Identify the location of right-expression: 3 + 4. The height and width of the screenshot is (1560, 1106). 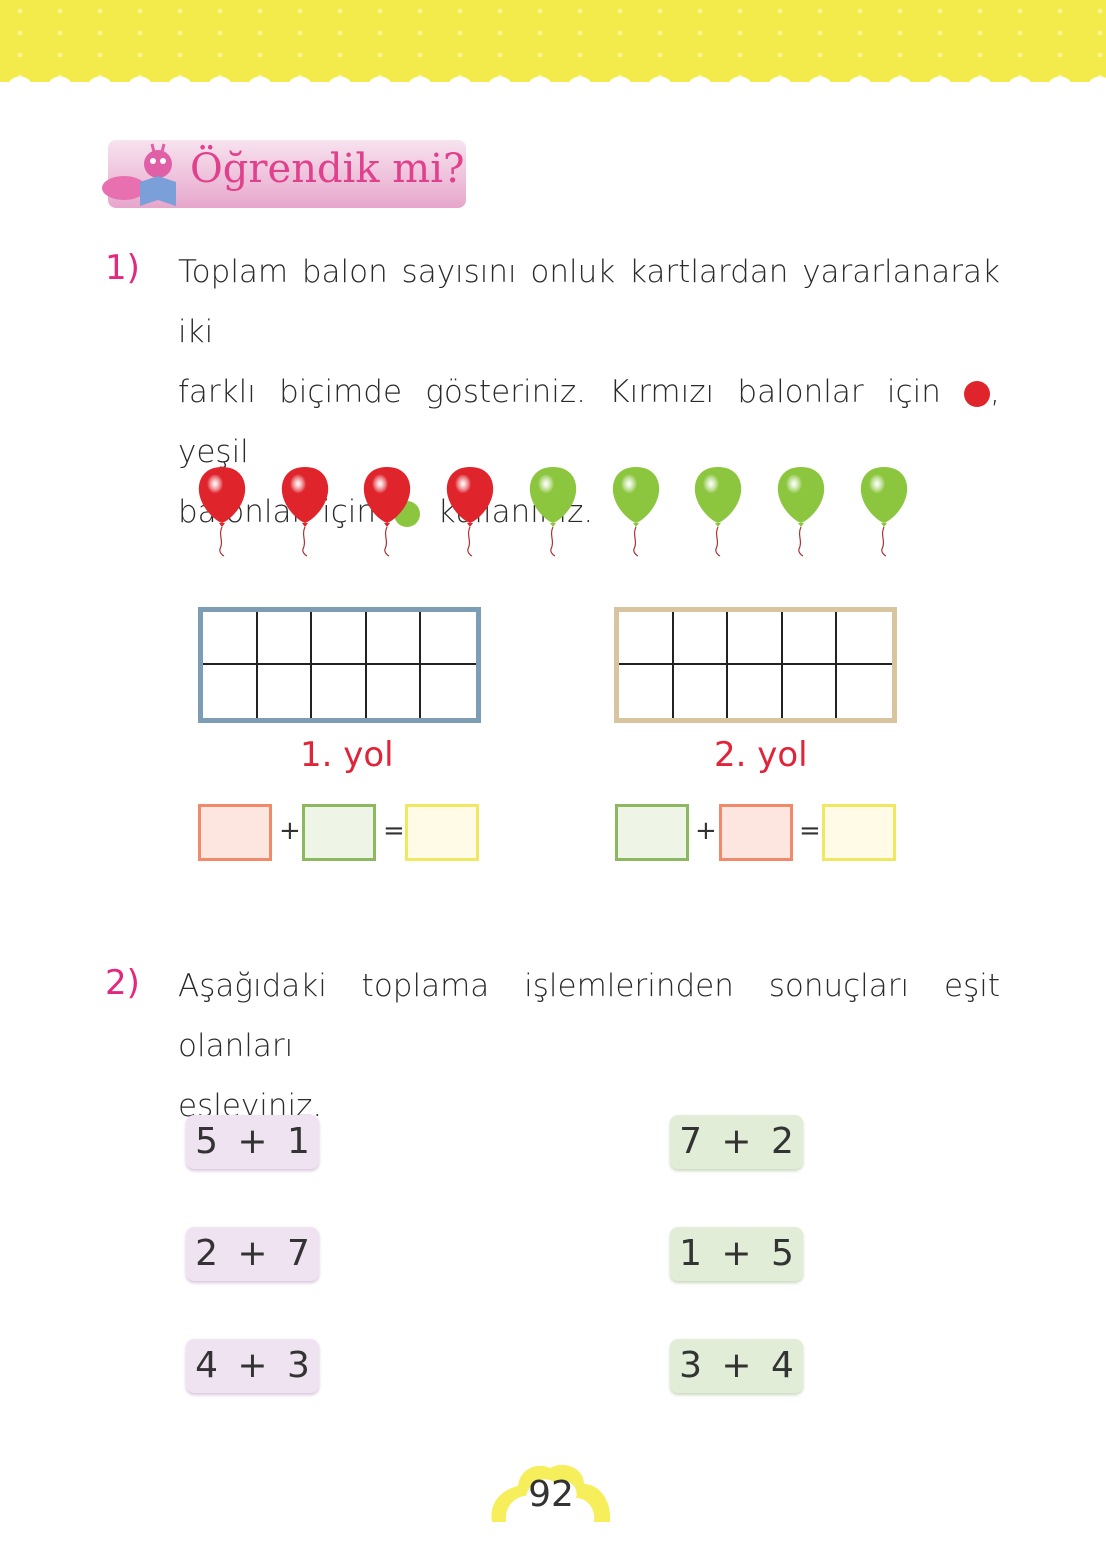
(736, 1366).